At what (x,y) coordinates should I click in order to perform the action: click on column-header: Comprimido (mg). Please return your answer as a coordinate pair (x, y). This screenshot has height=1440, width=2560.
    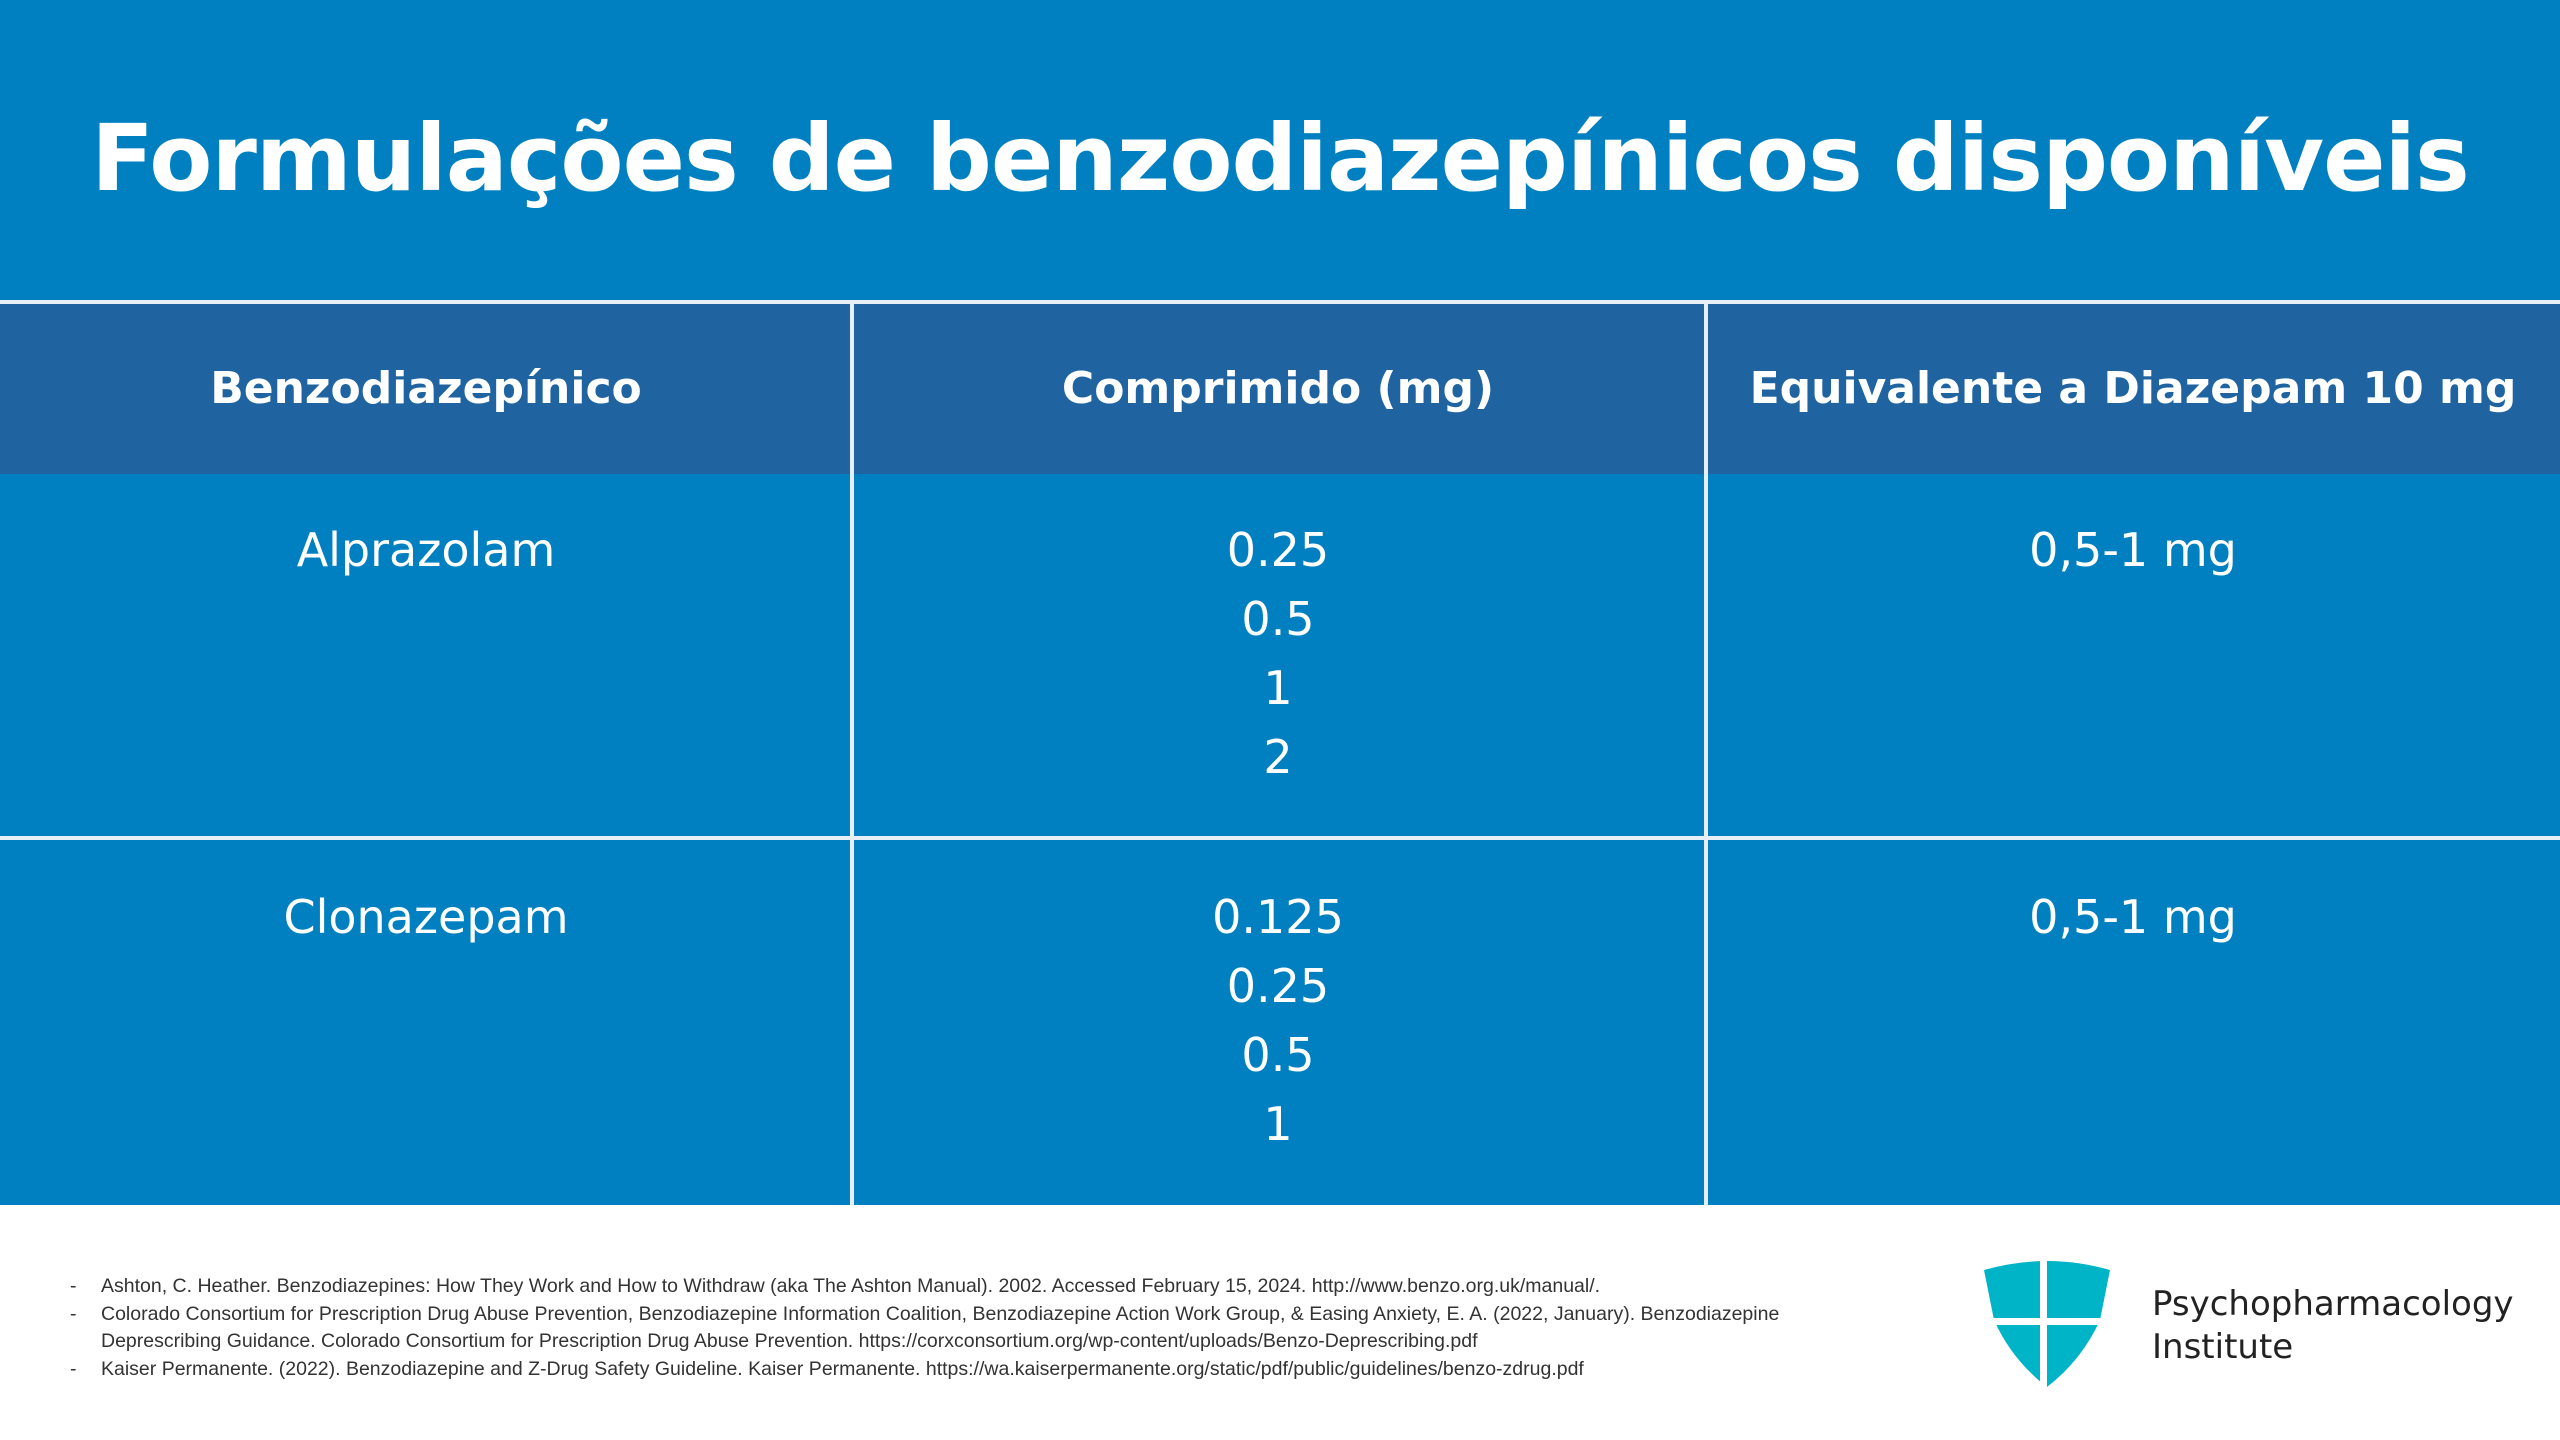
    Looking at the image, I should click on (1278, 388).